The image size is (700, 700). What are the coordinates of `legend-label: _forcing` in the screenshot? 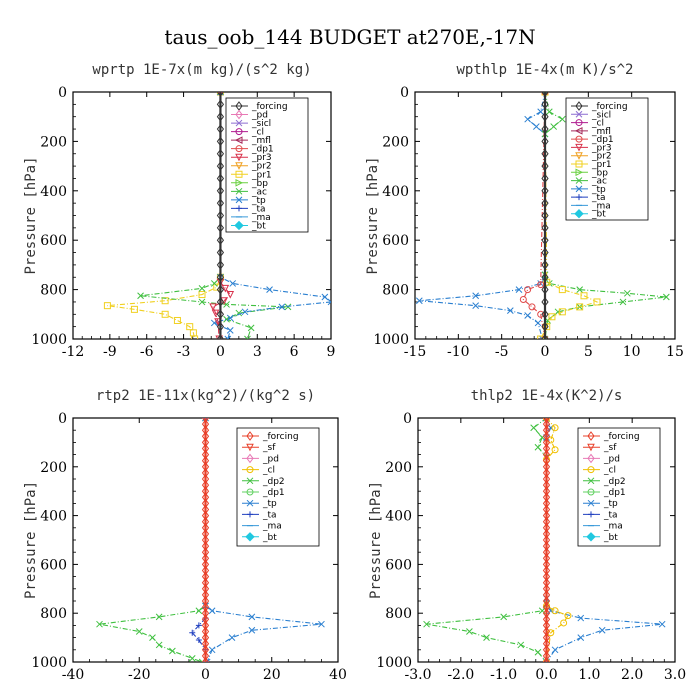 It's located at (609, 107).